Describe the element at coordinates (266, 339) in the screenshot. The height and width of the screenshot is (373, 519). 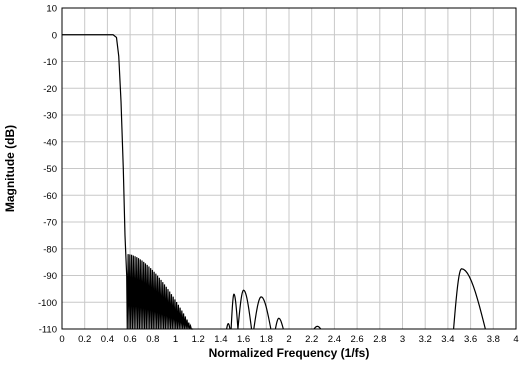
I see `x-tick-label: 1.8` at that location.